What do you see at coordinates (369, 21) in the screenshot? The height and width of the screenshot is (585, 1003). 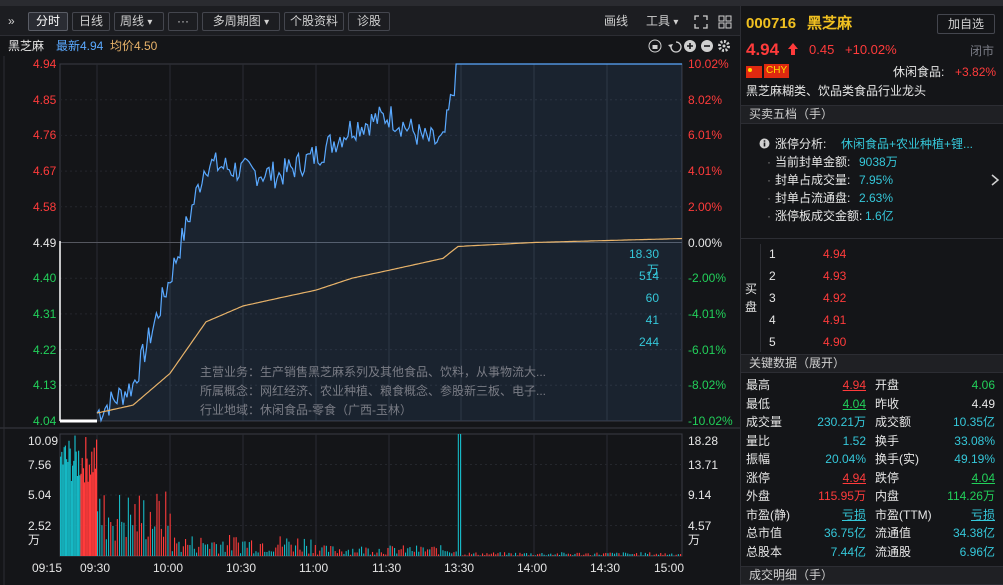 I see `diagnose-button: 诊股` at bounding box center [369, 21].